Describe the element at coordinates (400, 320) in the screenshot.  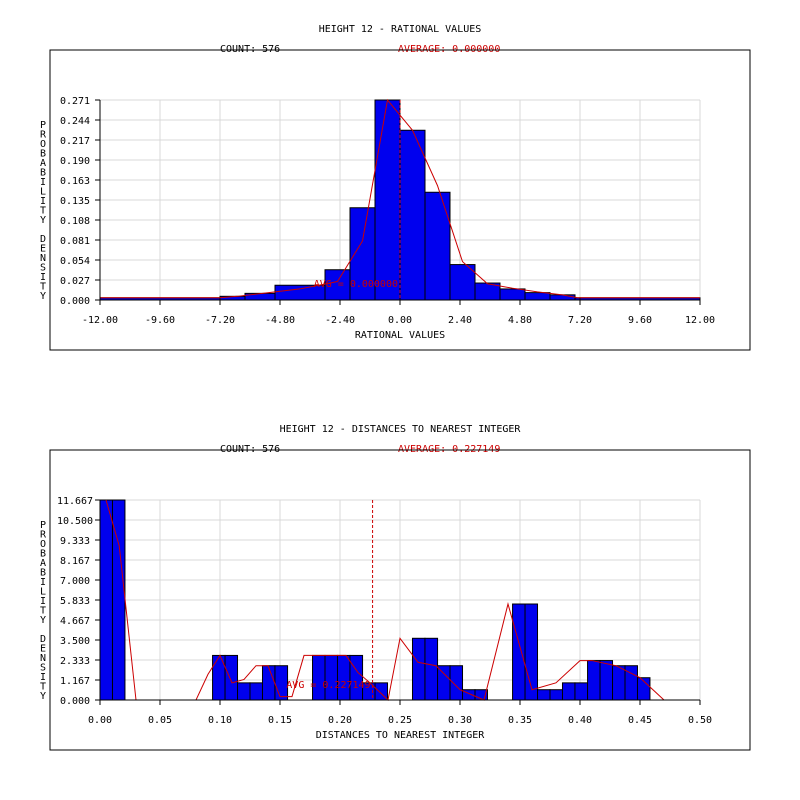
I see `chart1-x-tick-label: 0.00` at that location.